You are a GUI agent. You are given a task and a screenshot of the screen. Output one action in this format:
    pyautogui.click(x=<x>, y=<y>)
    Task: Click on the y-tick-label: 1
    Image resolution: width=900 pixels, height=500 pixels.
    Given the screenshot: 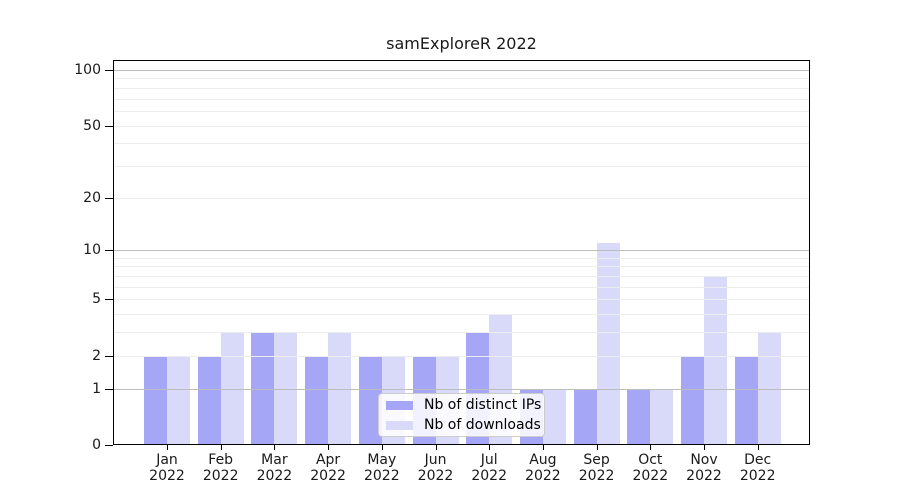 What is the action you would take?
    pyautogui.click(x=96, y=388)
    